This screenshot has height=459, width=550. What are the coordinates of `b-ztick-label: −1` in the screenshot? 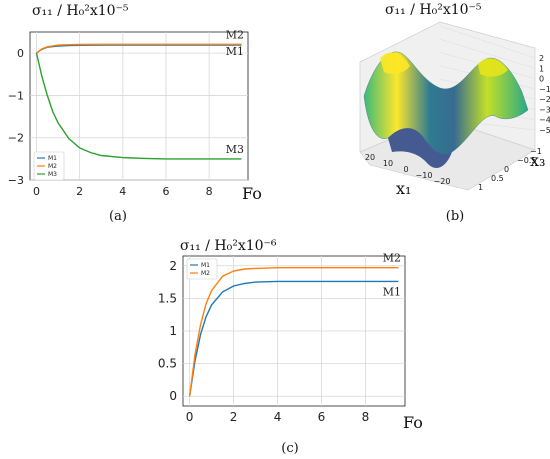 It's located at (544, 89).